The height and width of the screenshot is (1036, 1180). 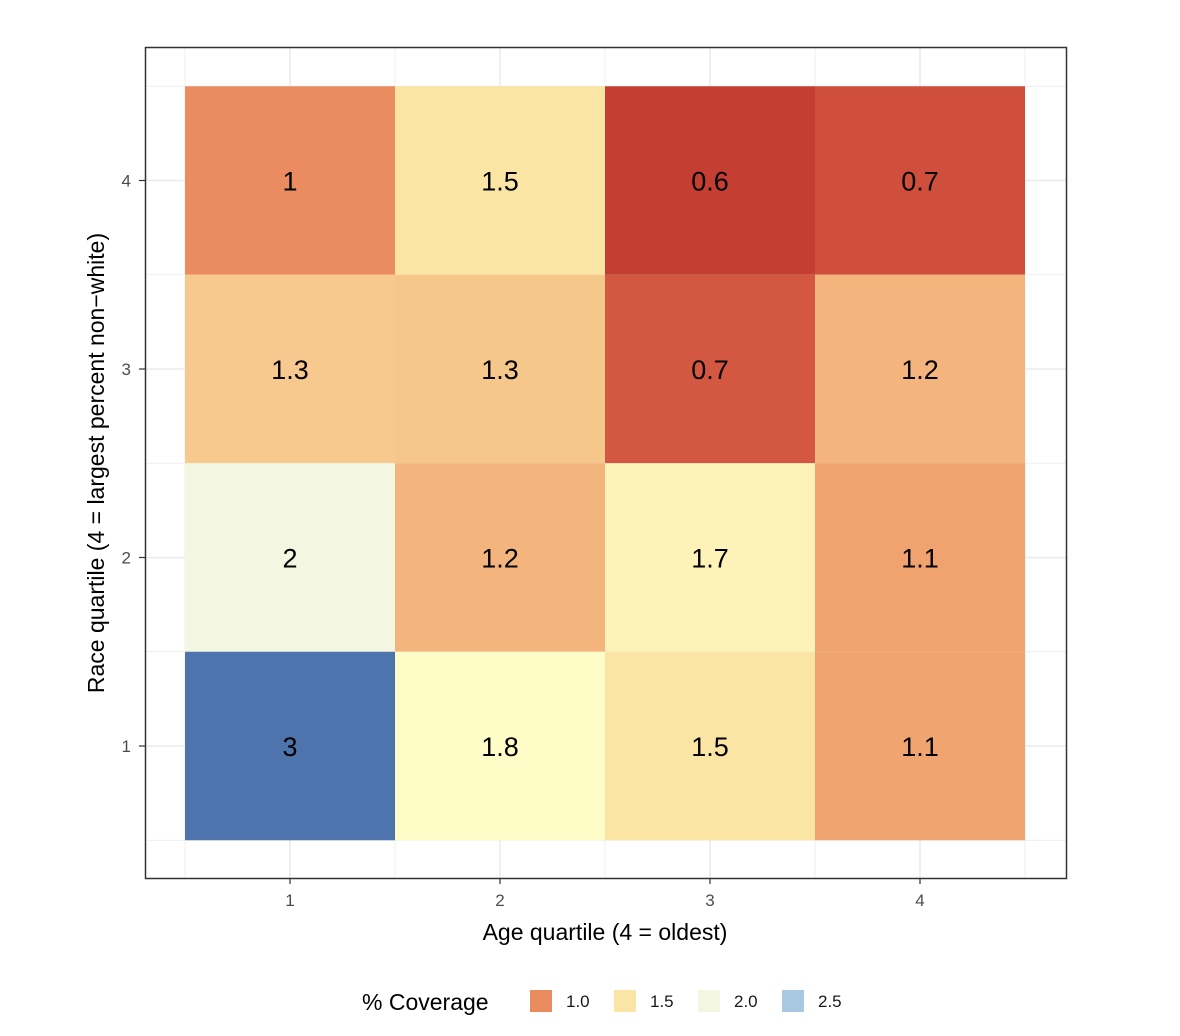 I want to click on legend-label: 2.5, so click(x=830, y=1001).